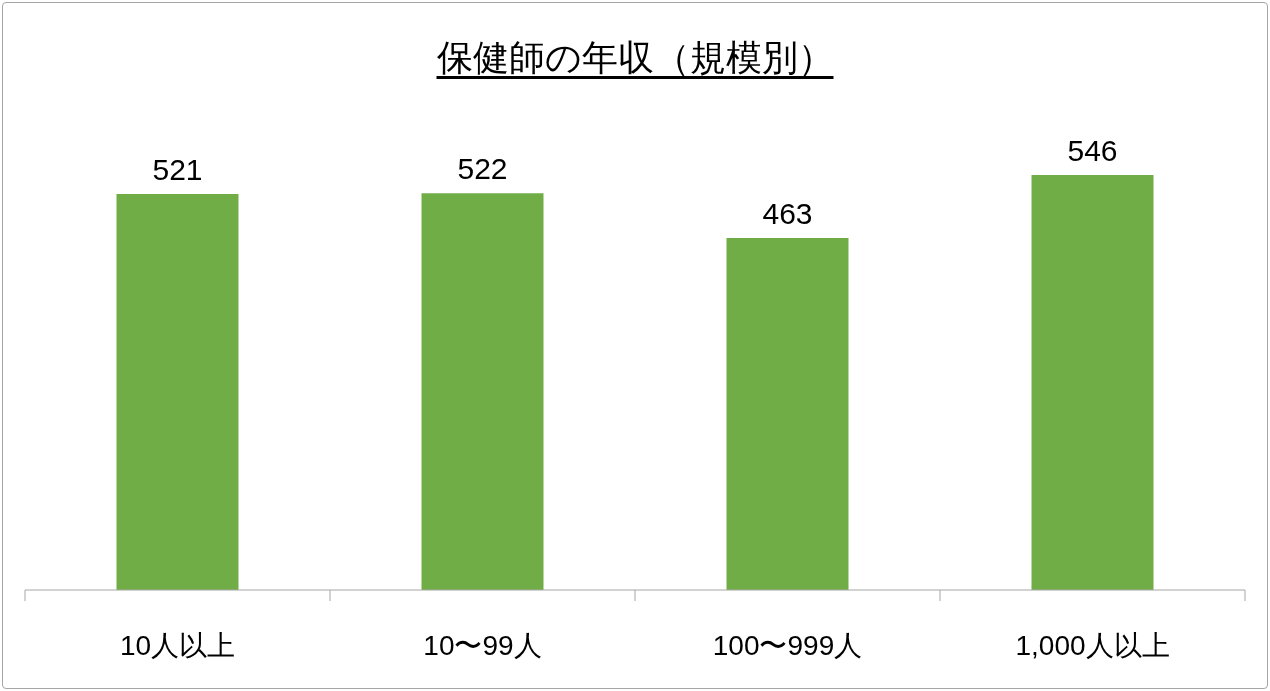 The height and width of the screenshot is (691, 1270). Describe the element at coordinates (1092, 151) in the screenshot. I see `data-label: 546` at that location.